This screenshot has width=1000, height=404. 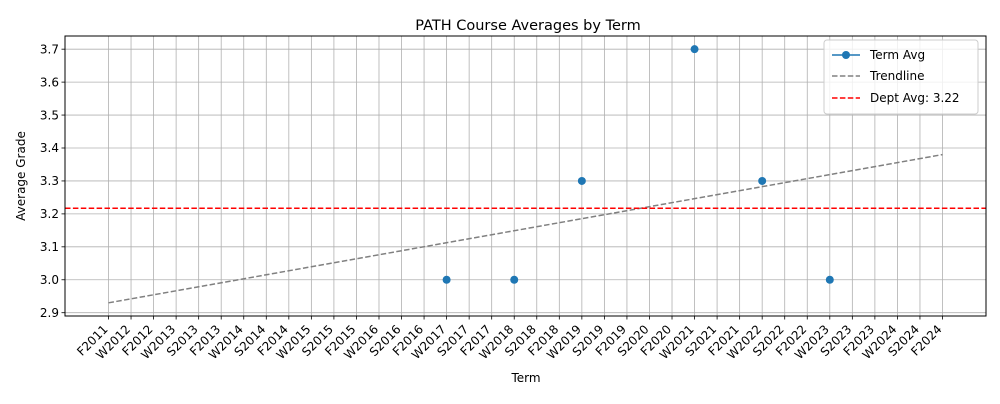 What do you see at coordinates (49, 313) in the screenshot?
I see `y-tick-label: 2.9` at bounding box center [49, 313].